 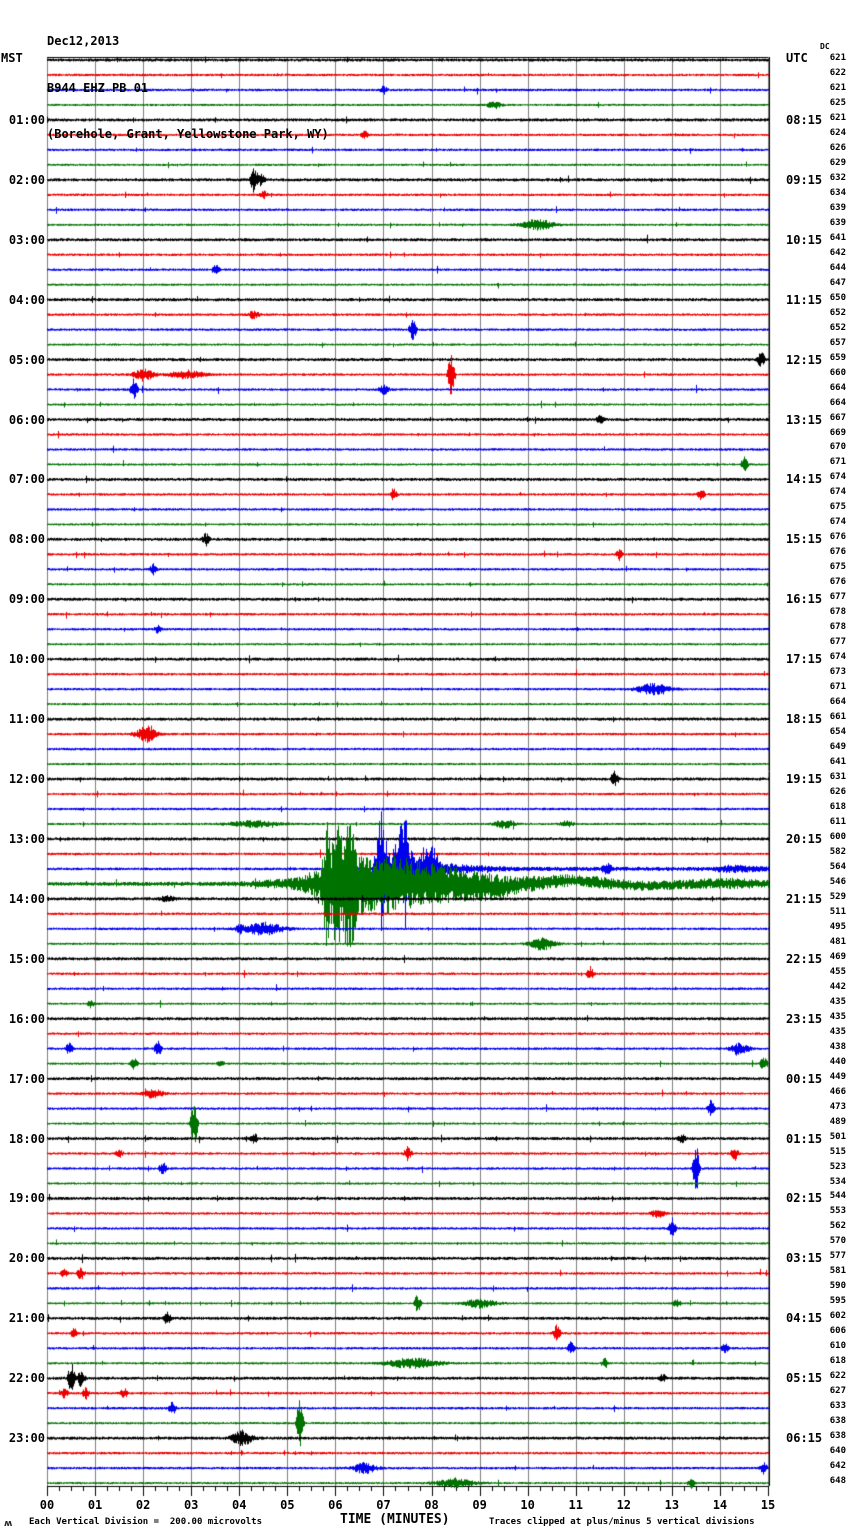 I want to click on dc-offset-value: 673, so click(x=837, y=672).